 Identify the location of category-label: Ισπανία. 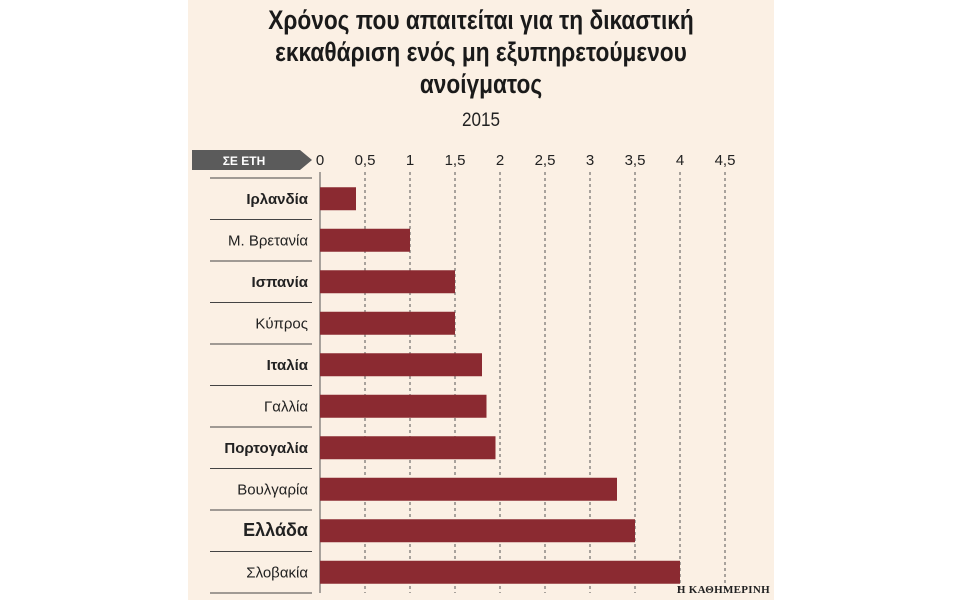
(280, 282).